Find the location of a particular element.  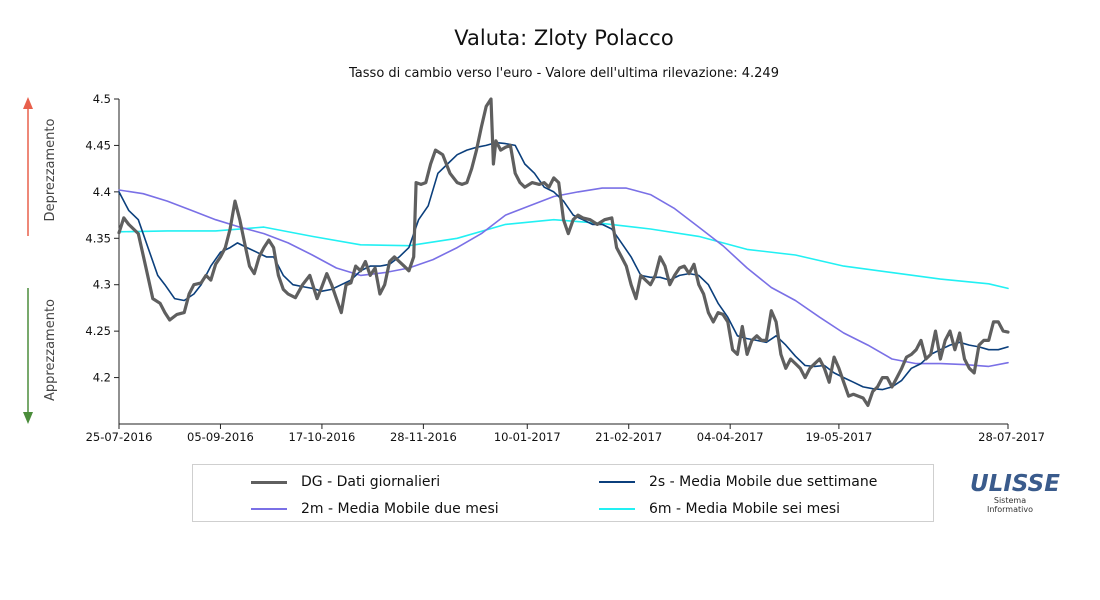

appreciation-label: Apprezzamento is located at coordinates (50, 350).